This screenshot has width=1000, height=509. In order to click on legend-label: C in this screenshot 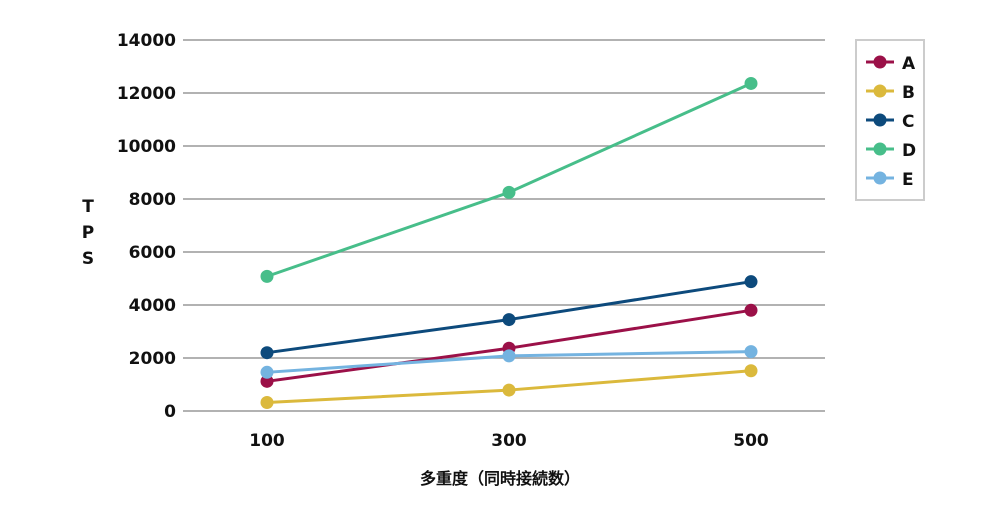, I will do `click(908, 122)`.